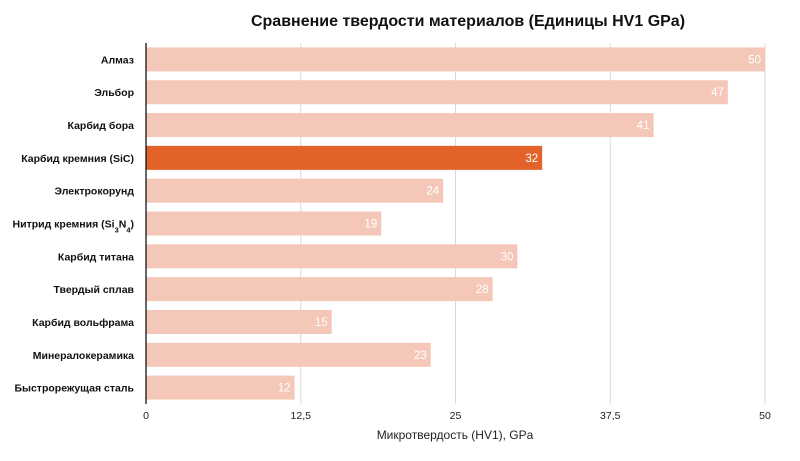 Image resolution: width=800 pixels, height=461 pixels. What do you see at coordinates (482, 290) in the screenshot?
I see `value-label: 28` at bounding box center [482, 290].